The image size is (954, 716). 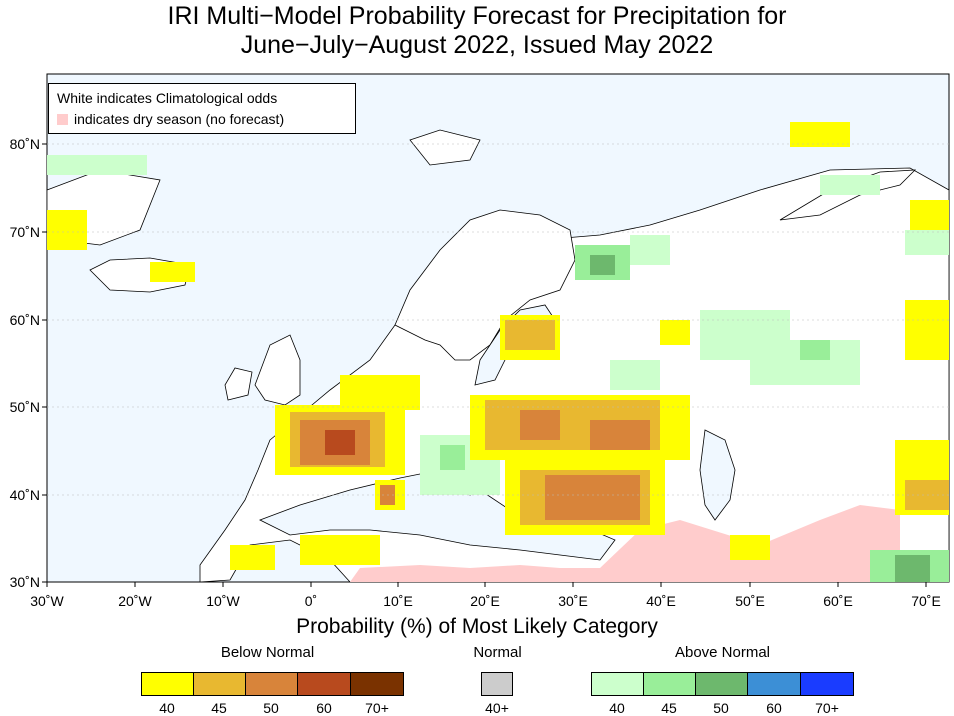 I want to click on below-normal-tick: 50, so click(x=271, y=708).